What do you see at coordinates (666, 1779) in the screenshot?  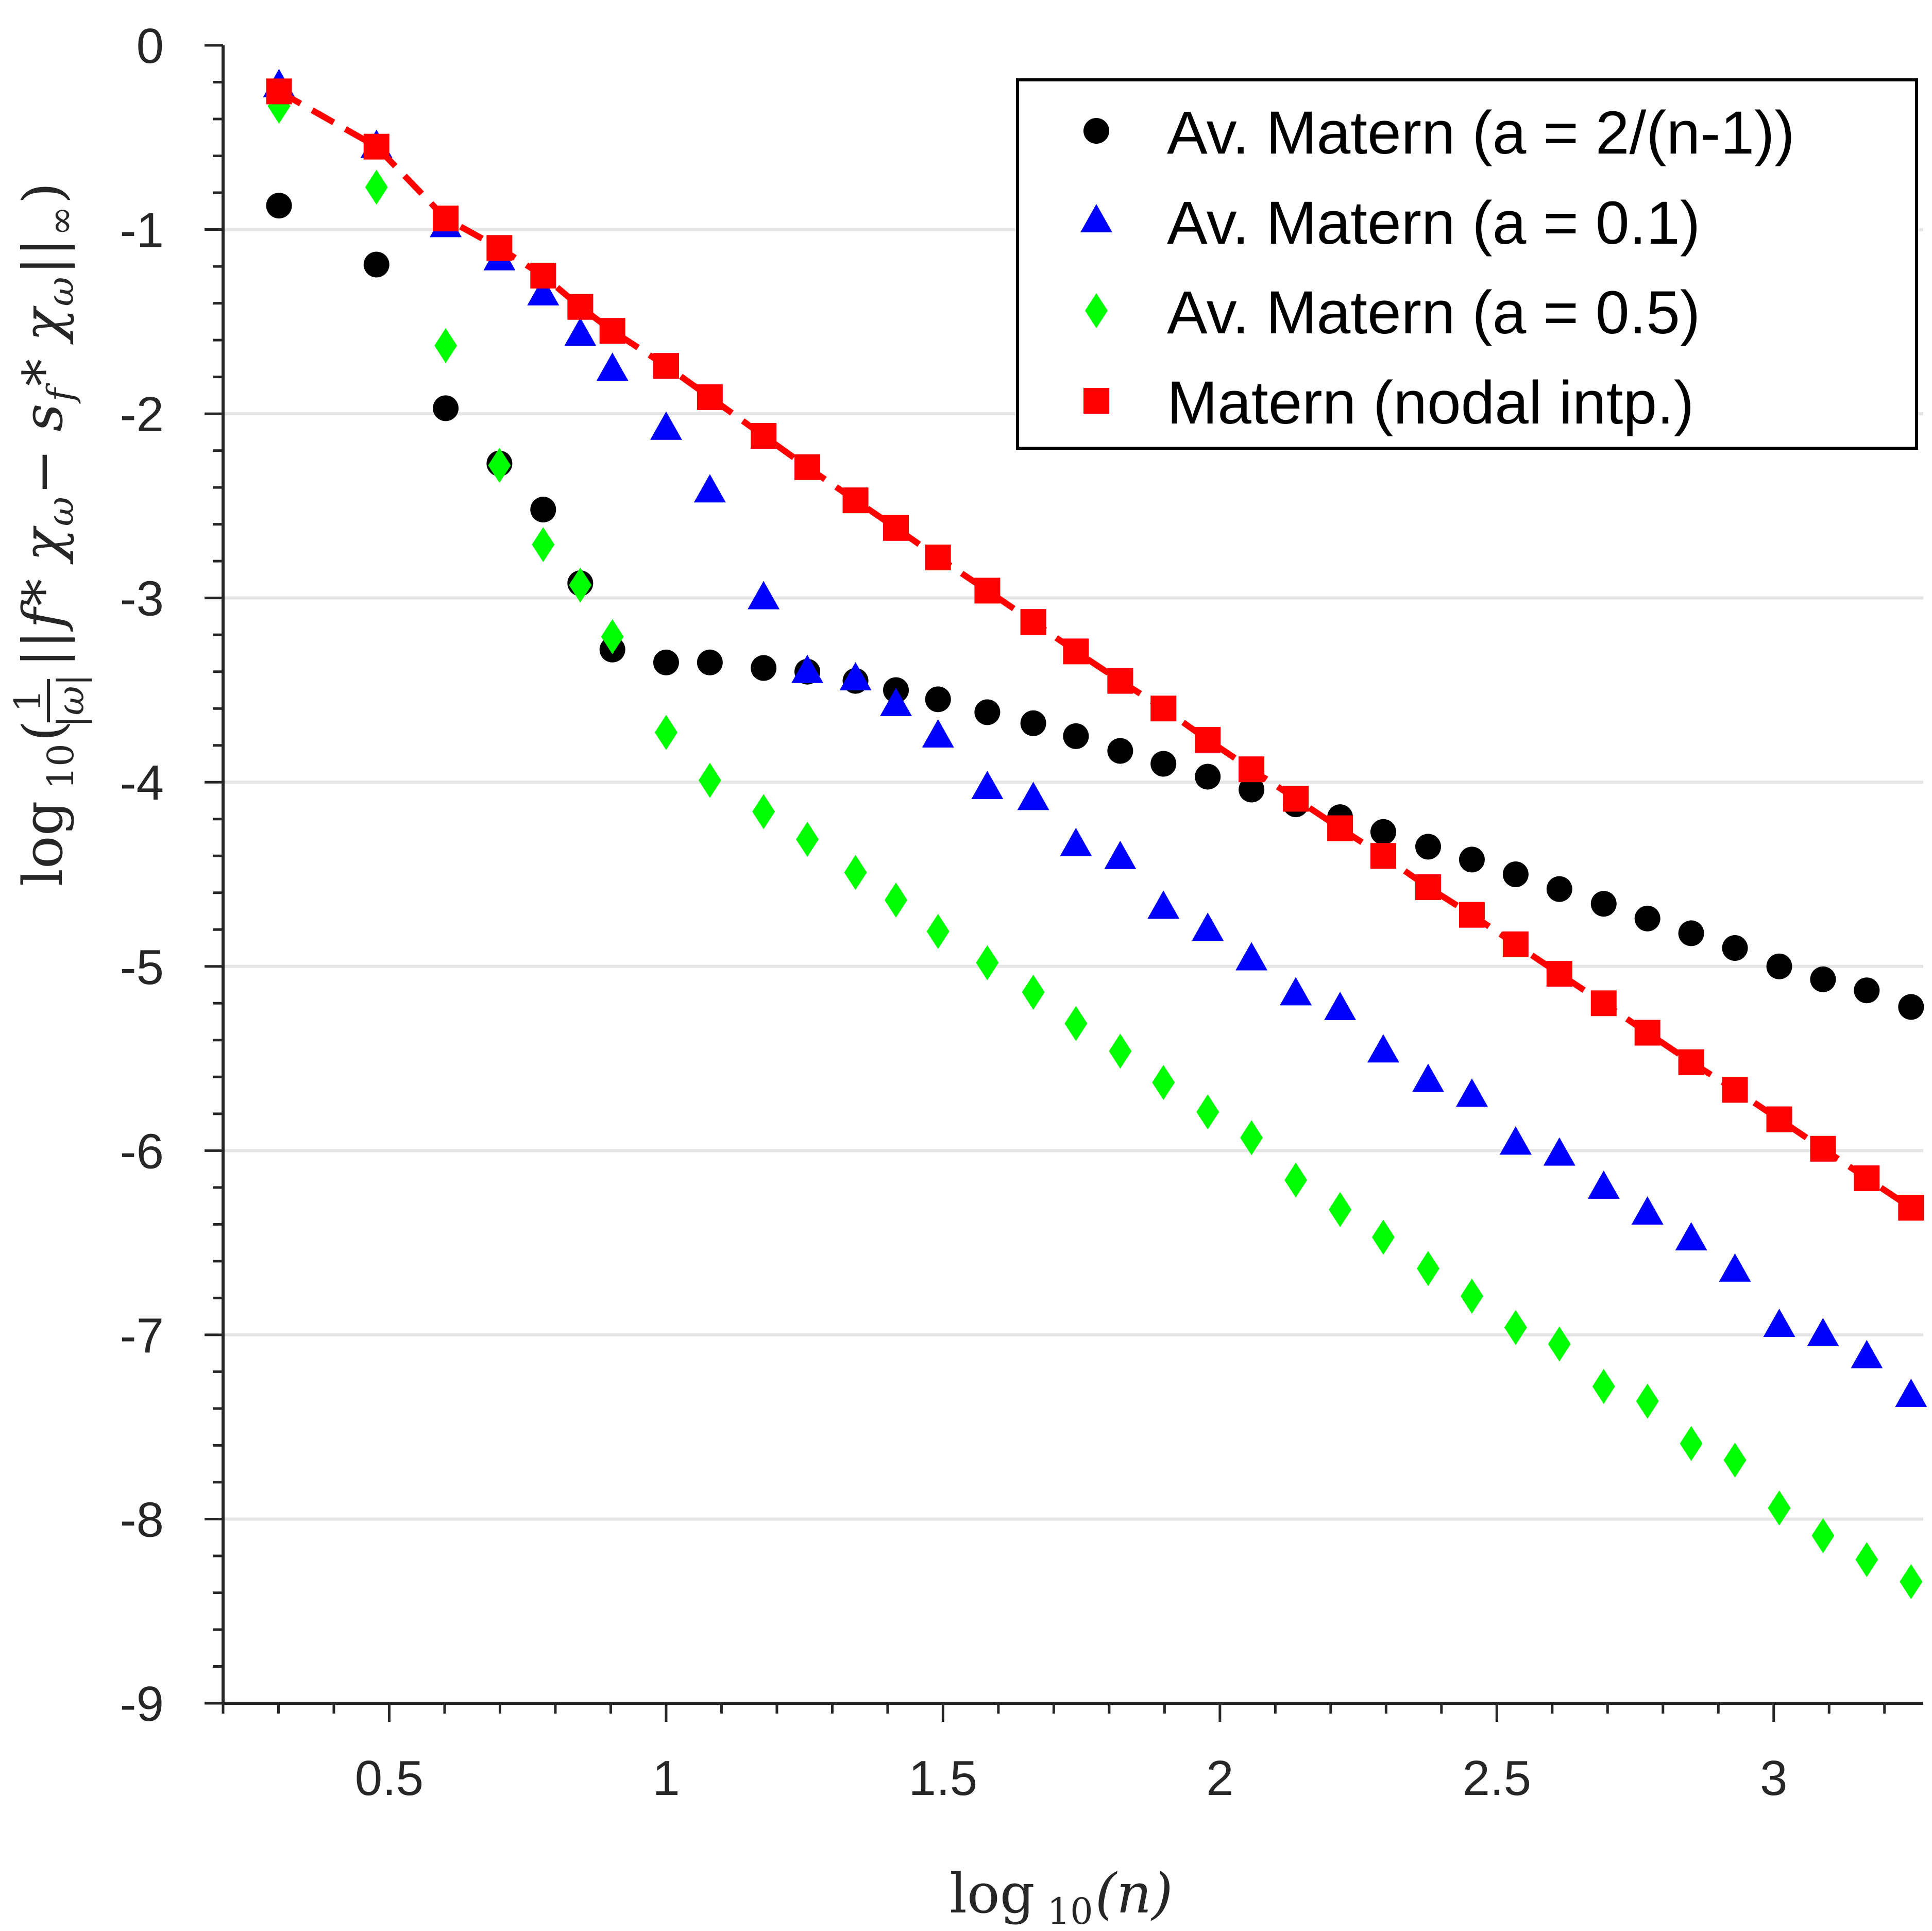 I see `x-tick-label: 1` at bounding box center [666, 1779].